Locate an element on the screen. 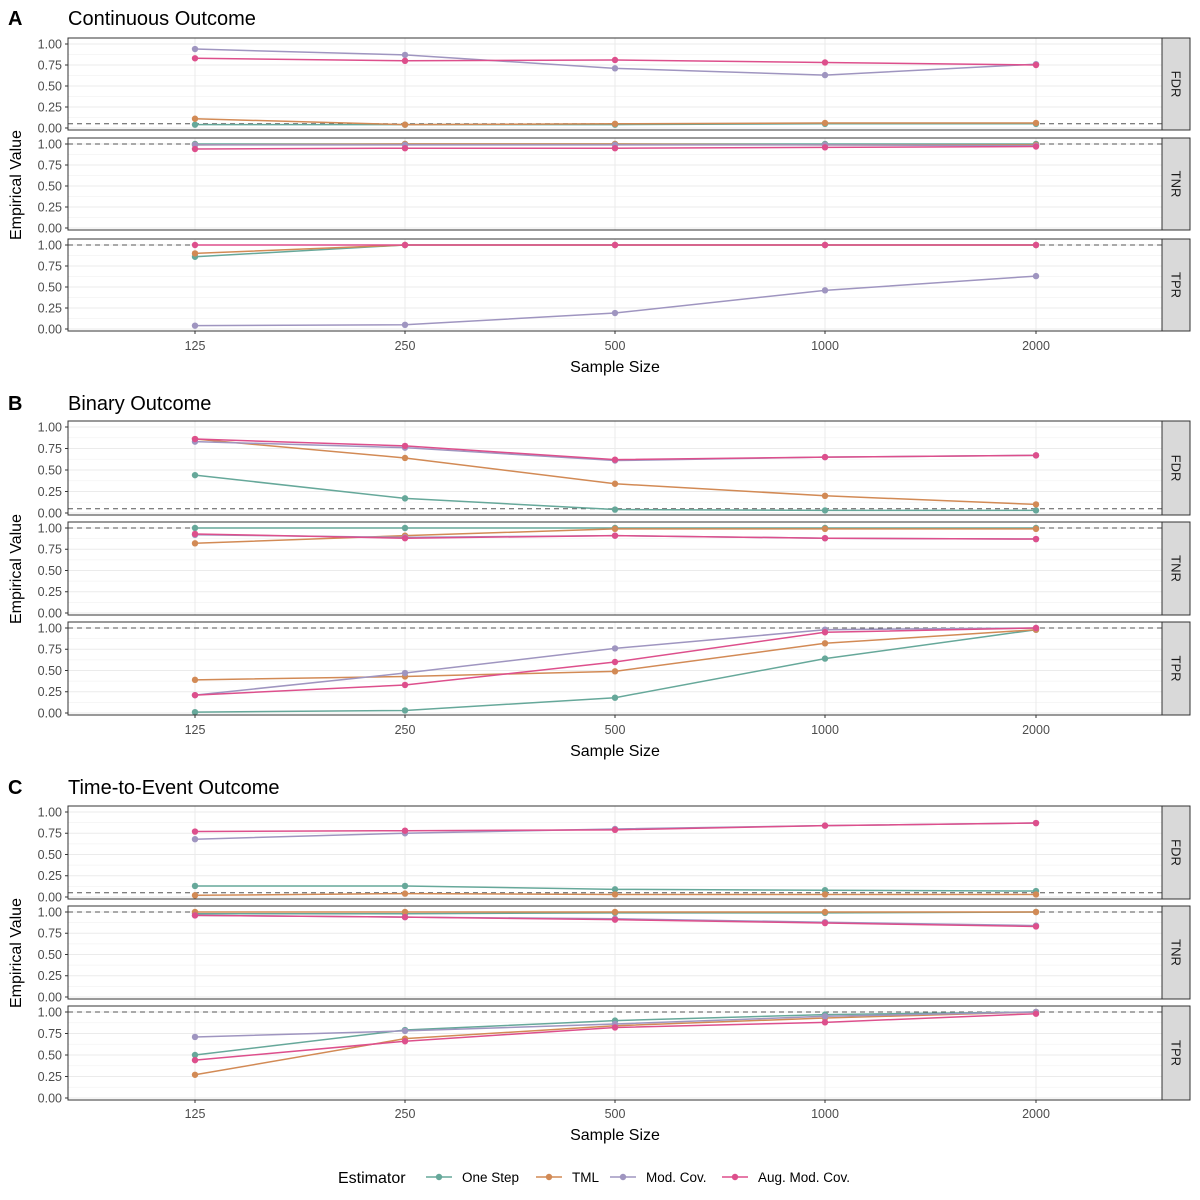  panel-c-tpr-strip-label: TPR is located at coordinates (1176, 1053).